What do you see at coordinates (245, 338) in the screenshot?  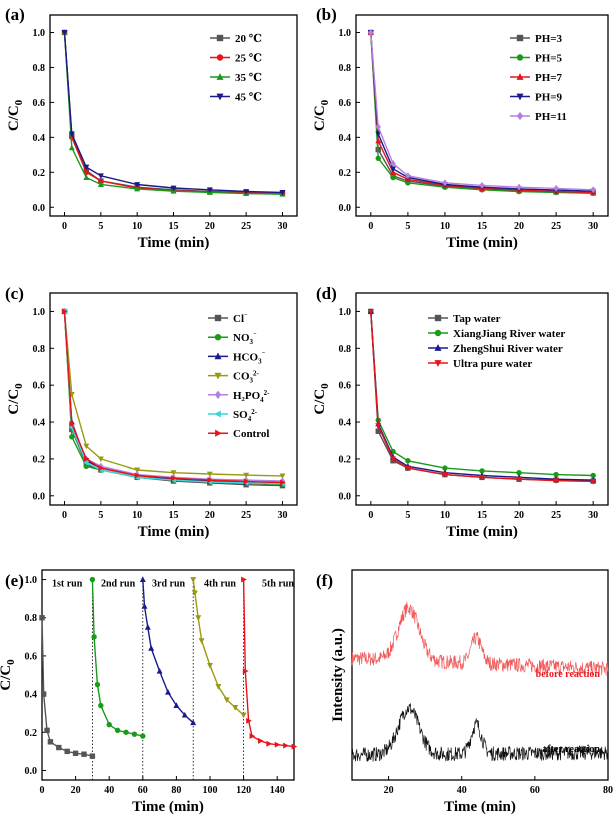 I see `legend-label: NO3⁻` at bounding box center [245, 338].